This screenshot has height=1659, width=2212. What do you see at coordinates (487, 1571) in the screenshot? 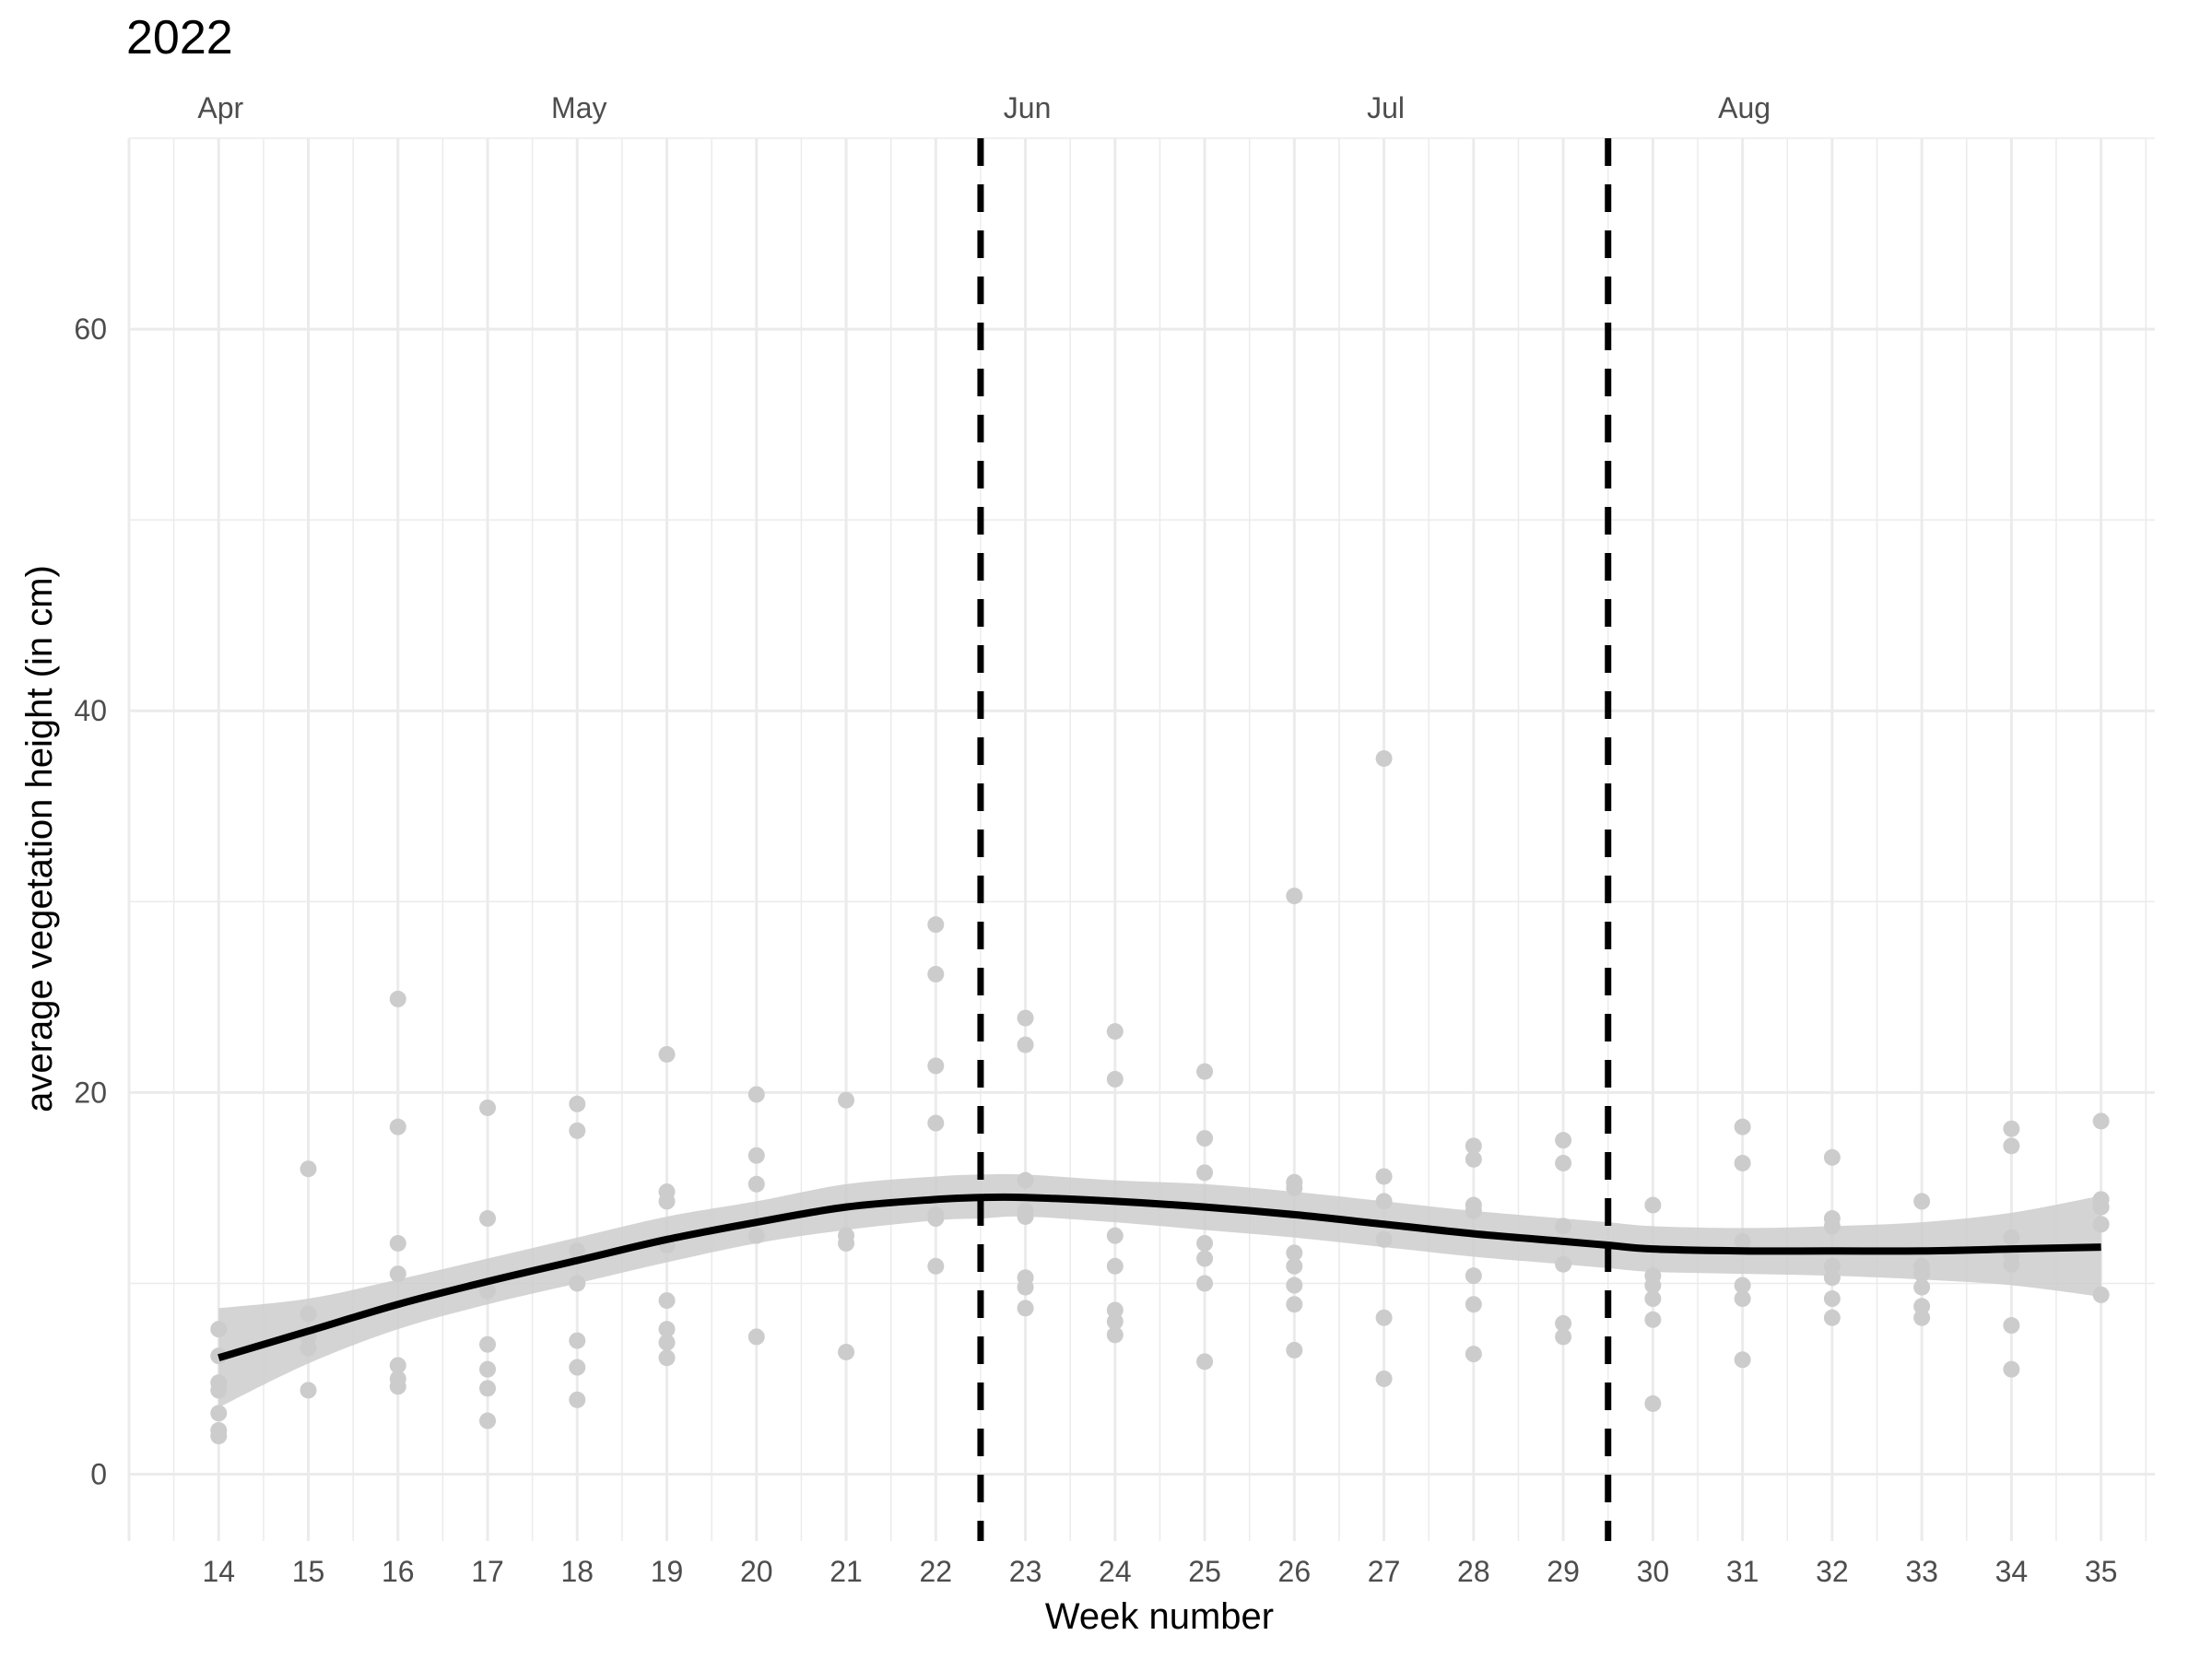
I see `x-tick-label: 17` at bounding box center [487, 1571].